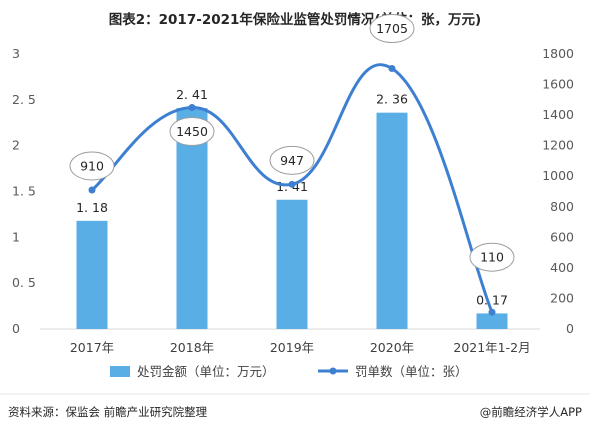  I want to click on line-value-label: 910, so click(92, 165).